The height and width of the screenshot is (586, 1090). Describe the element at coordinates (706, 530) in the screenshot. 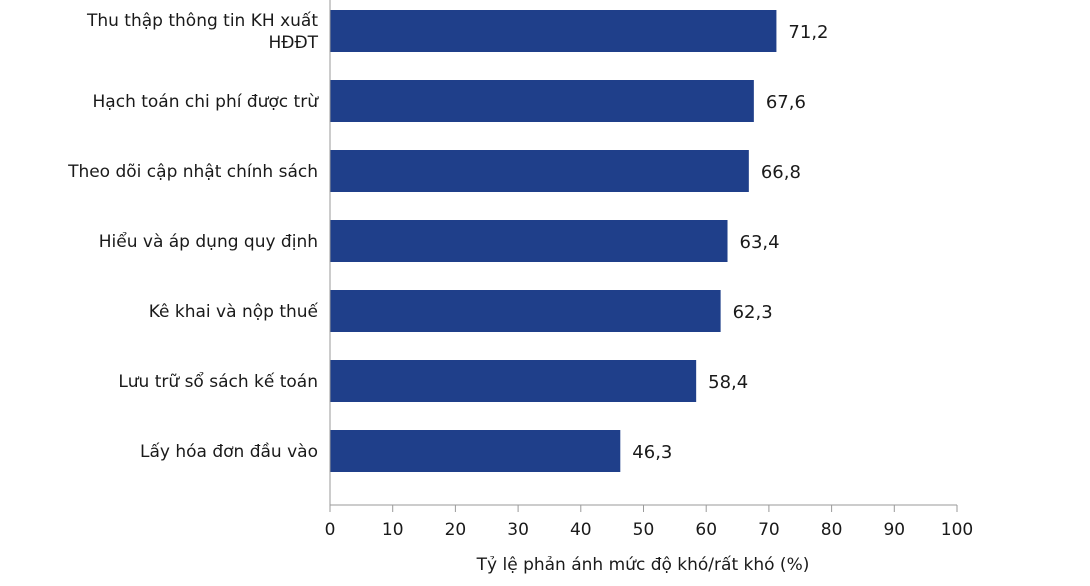

I see `x-tick-label: 60` at that location.